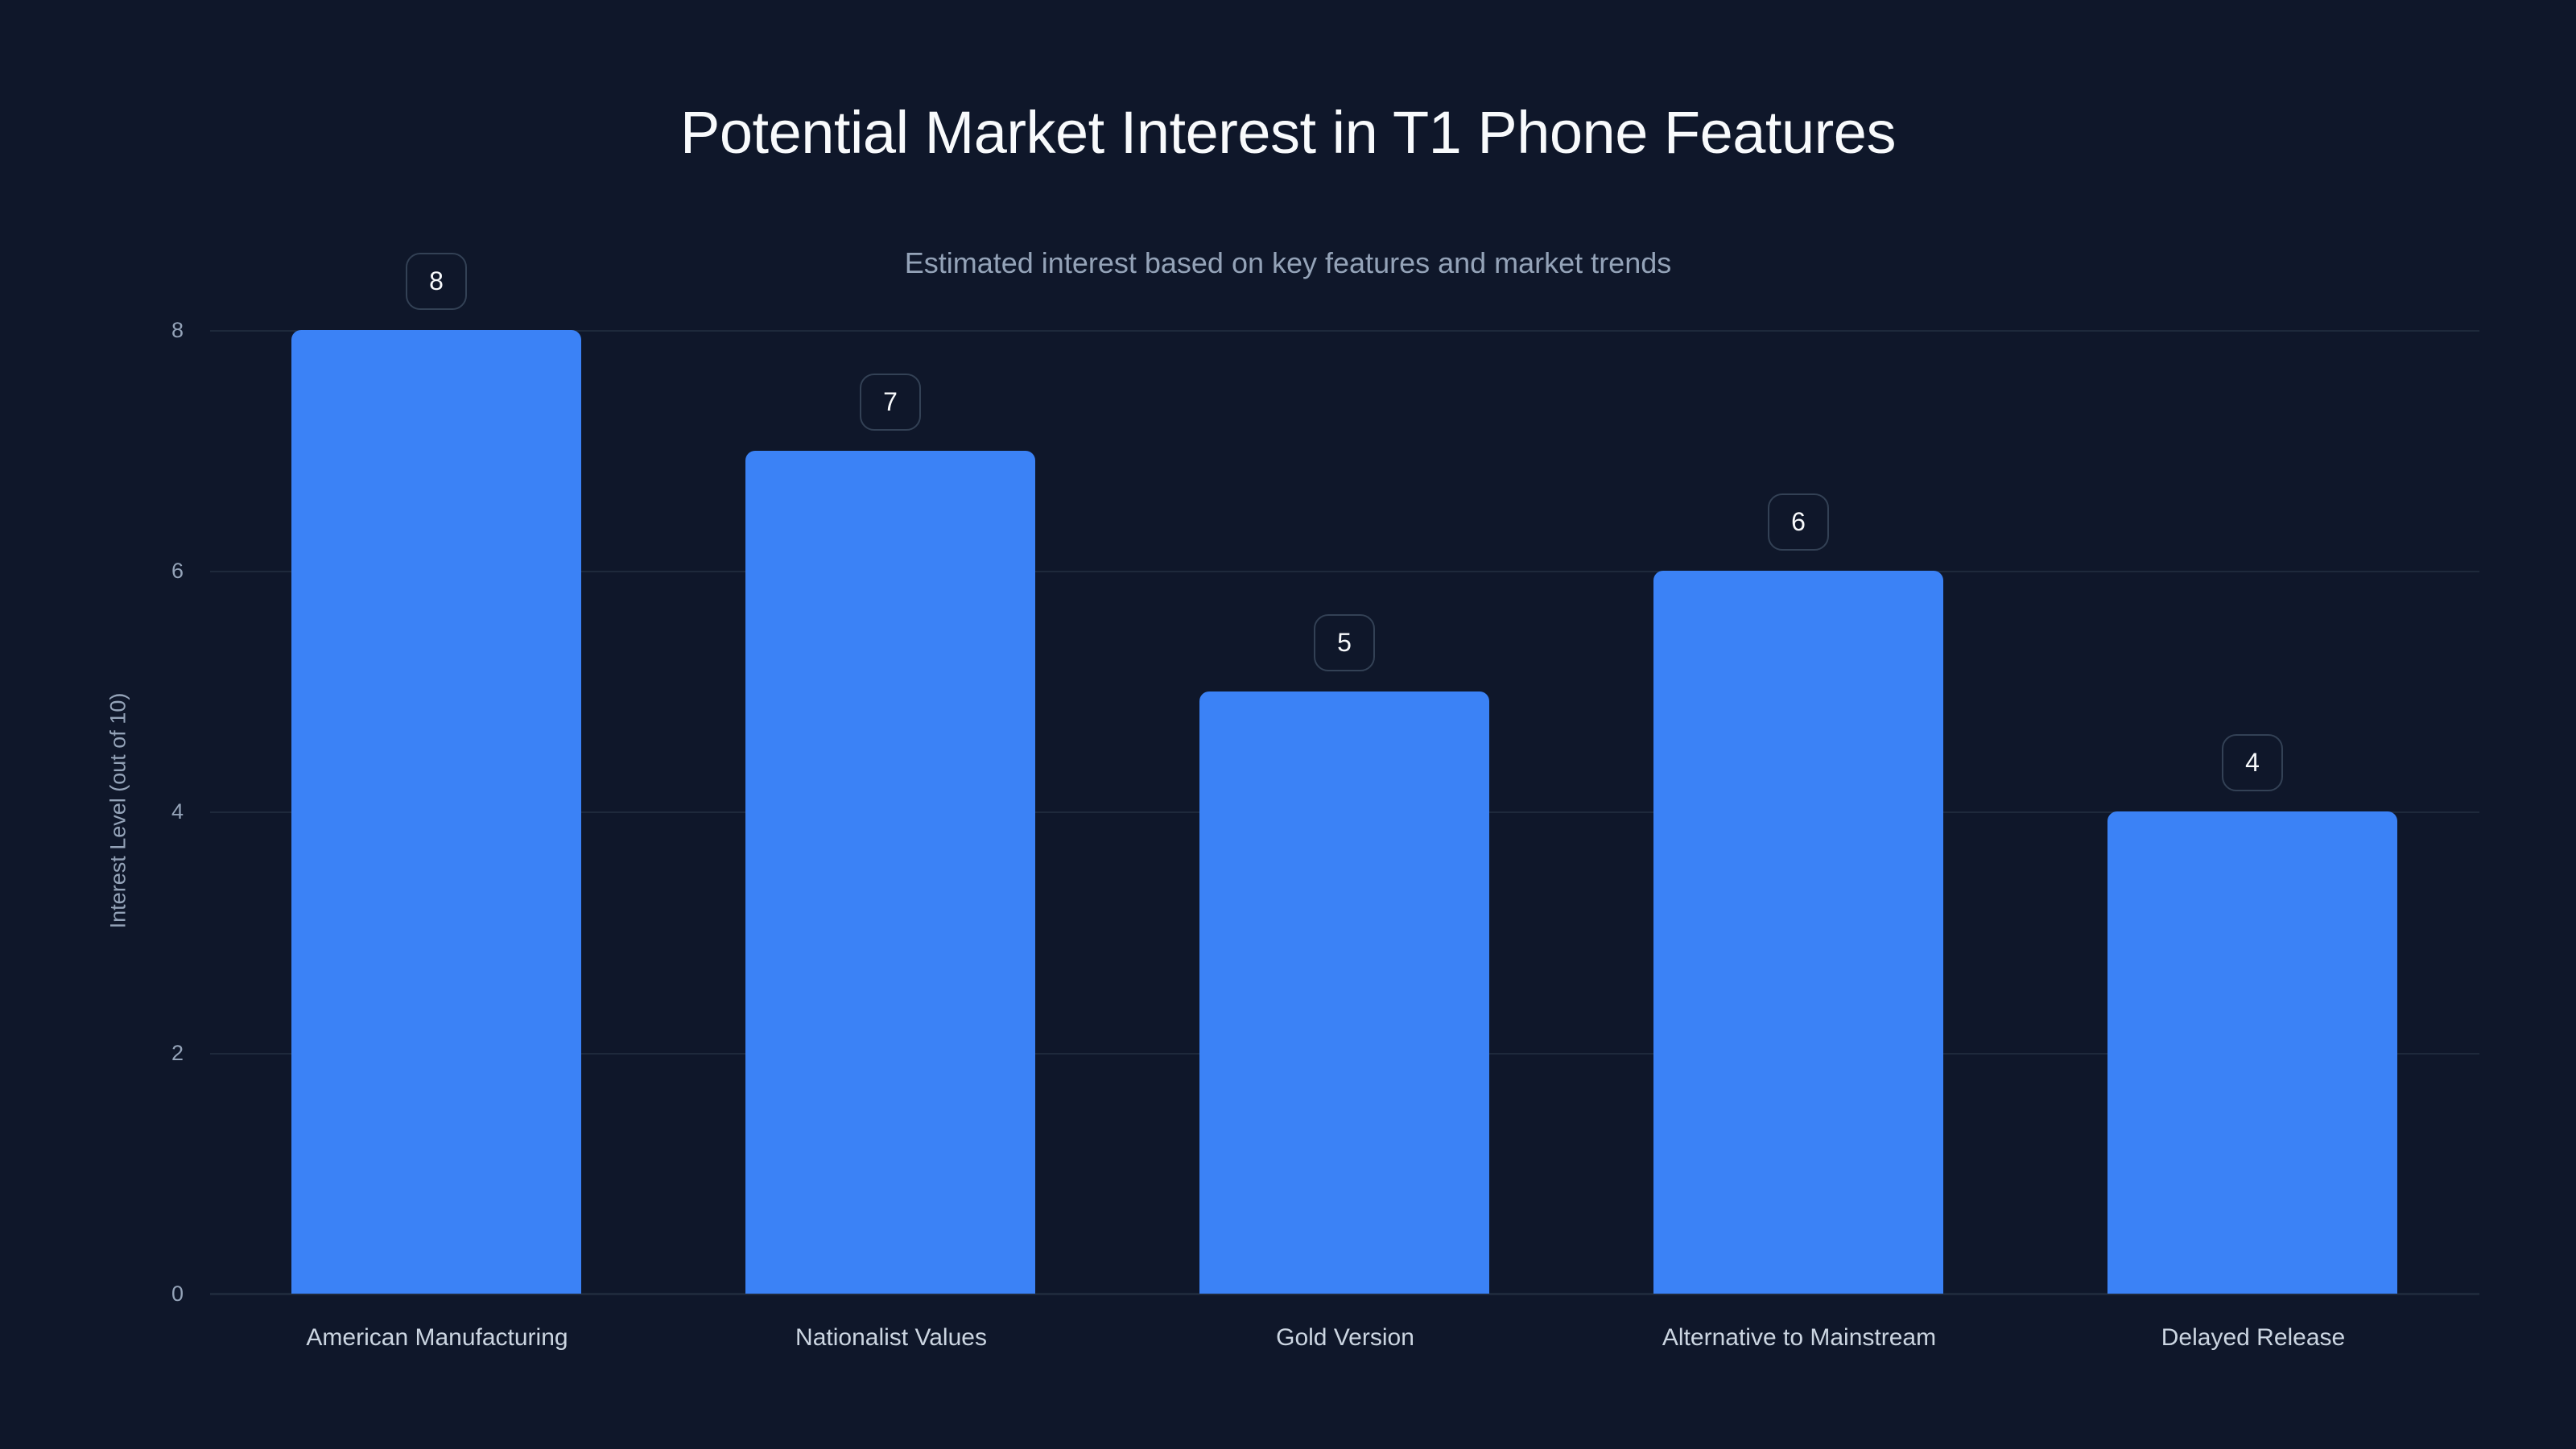 The image size is (2576, 1449). I want to click on value-badge: 5, so click(1344, 642).